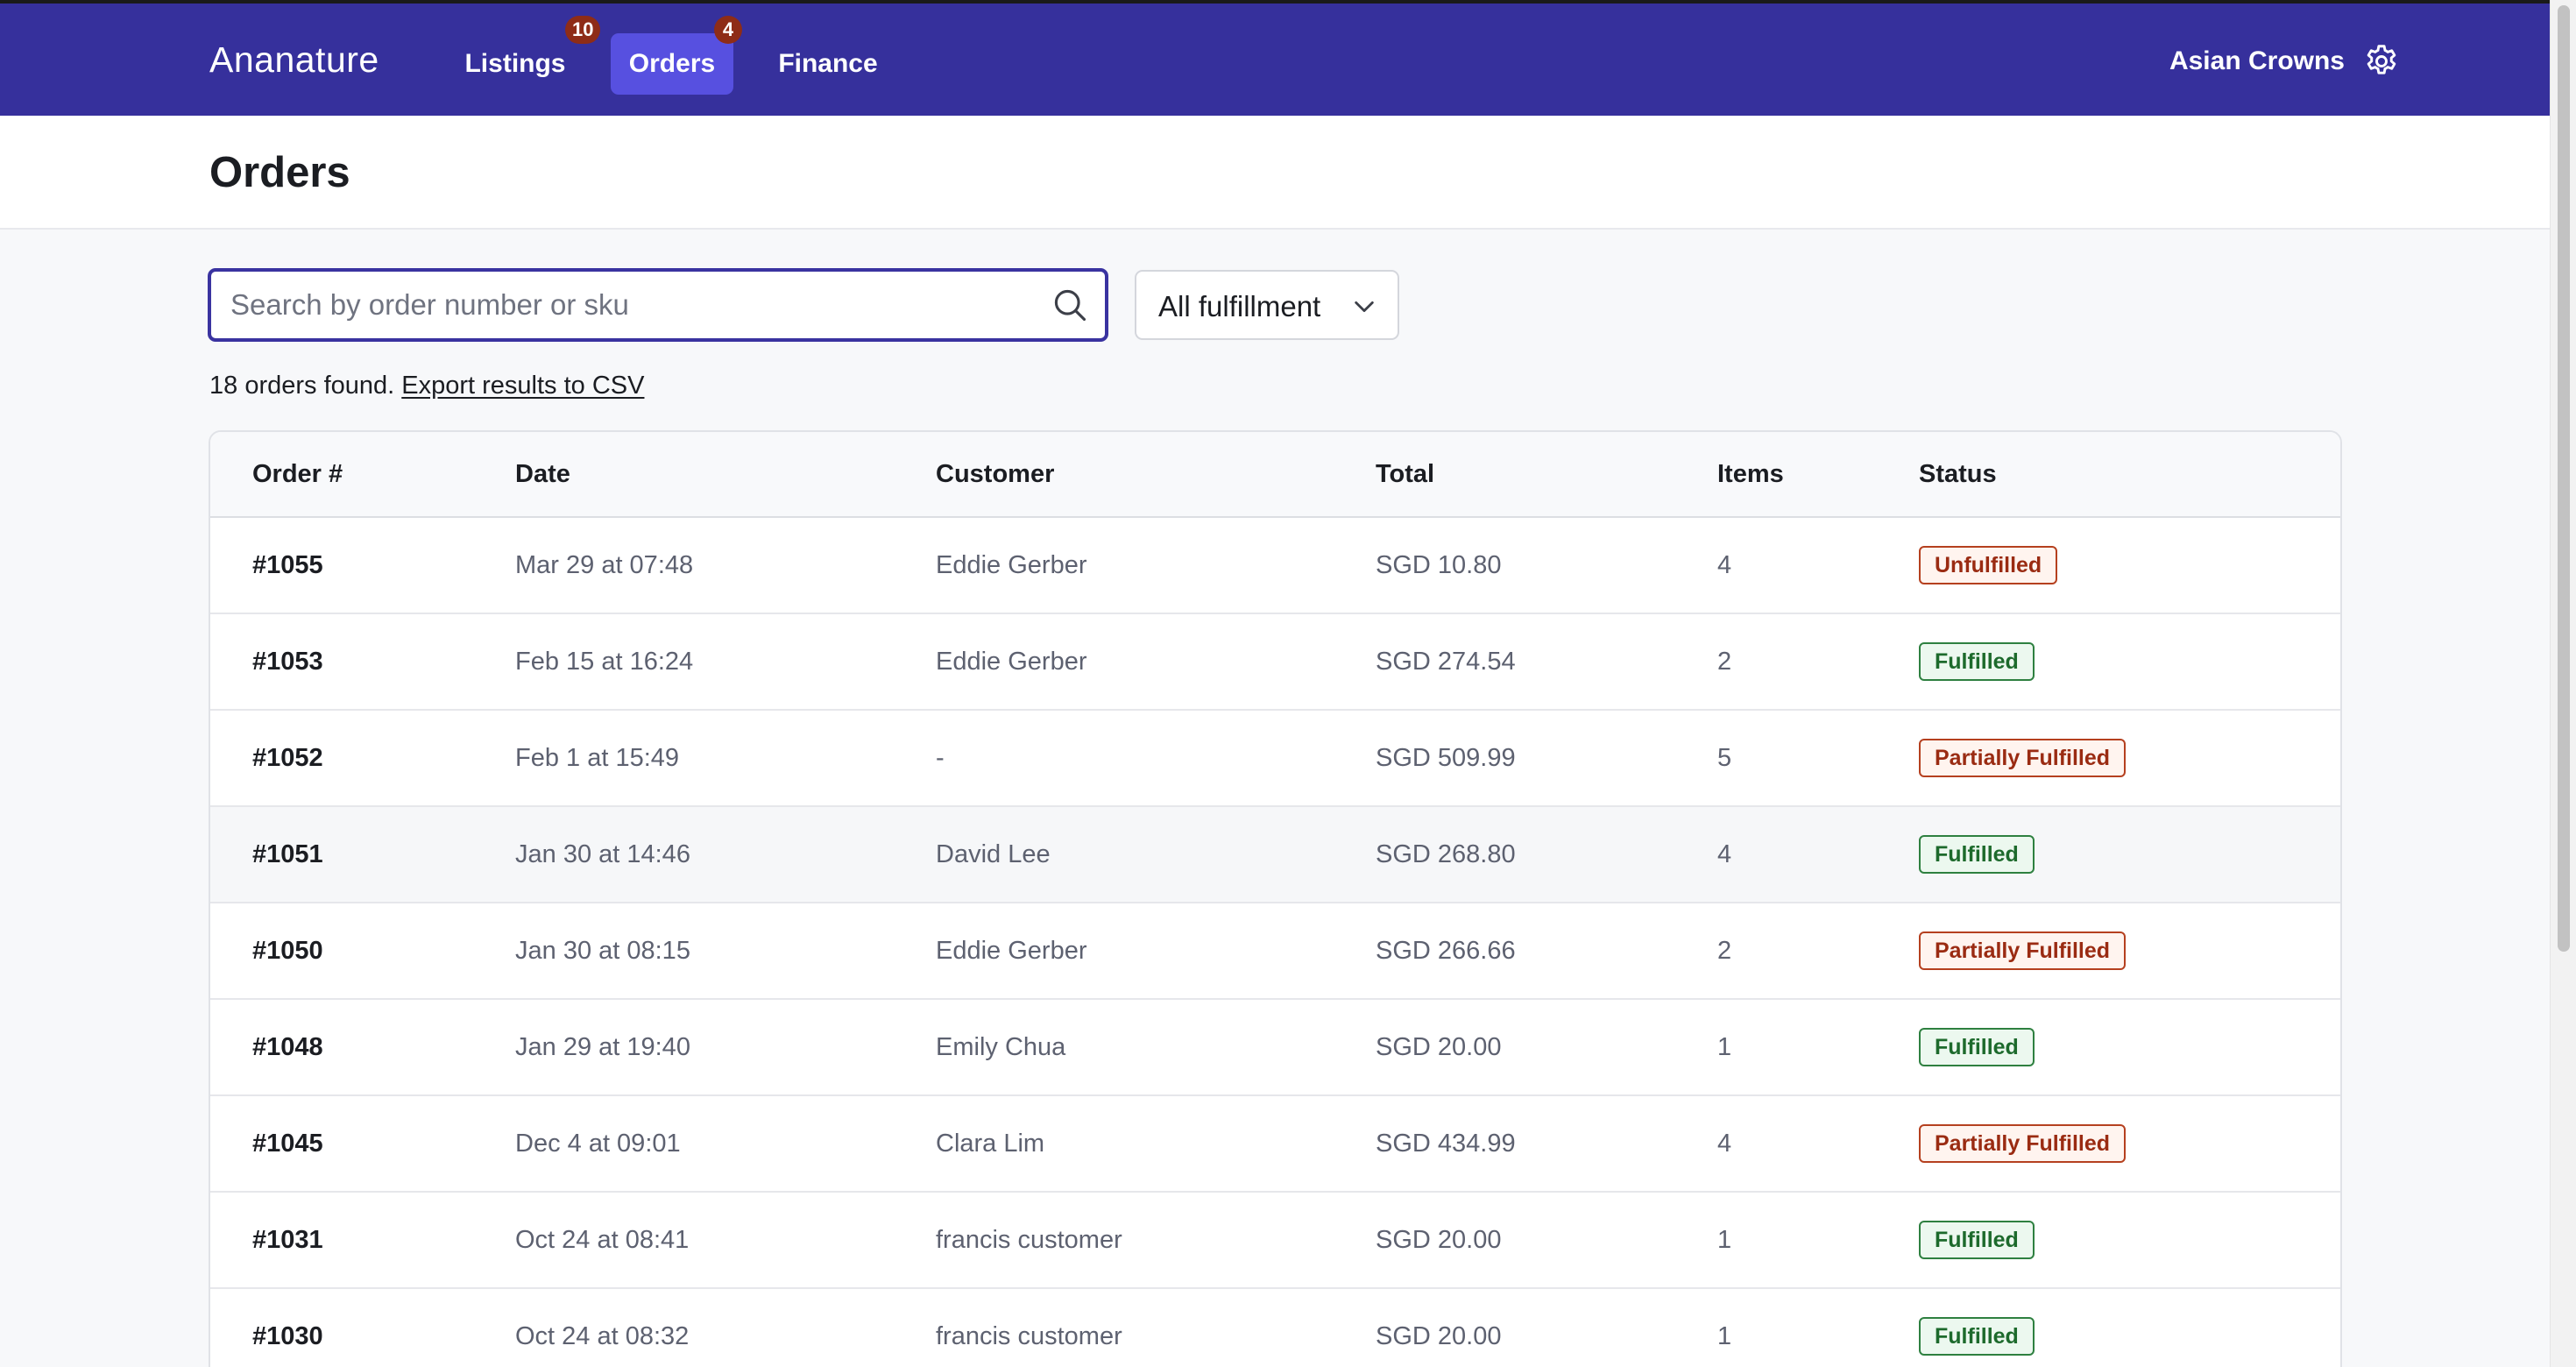 The image size is (2576, 1367). Describe the element at coordinates (2381, 61) in the screenshot. I see `gear-icon` at that location.